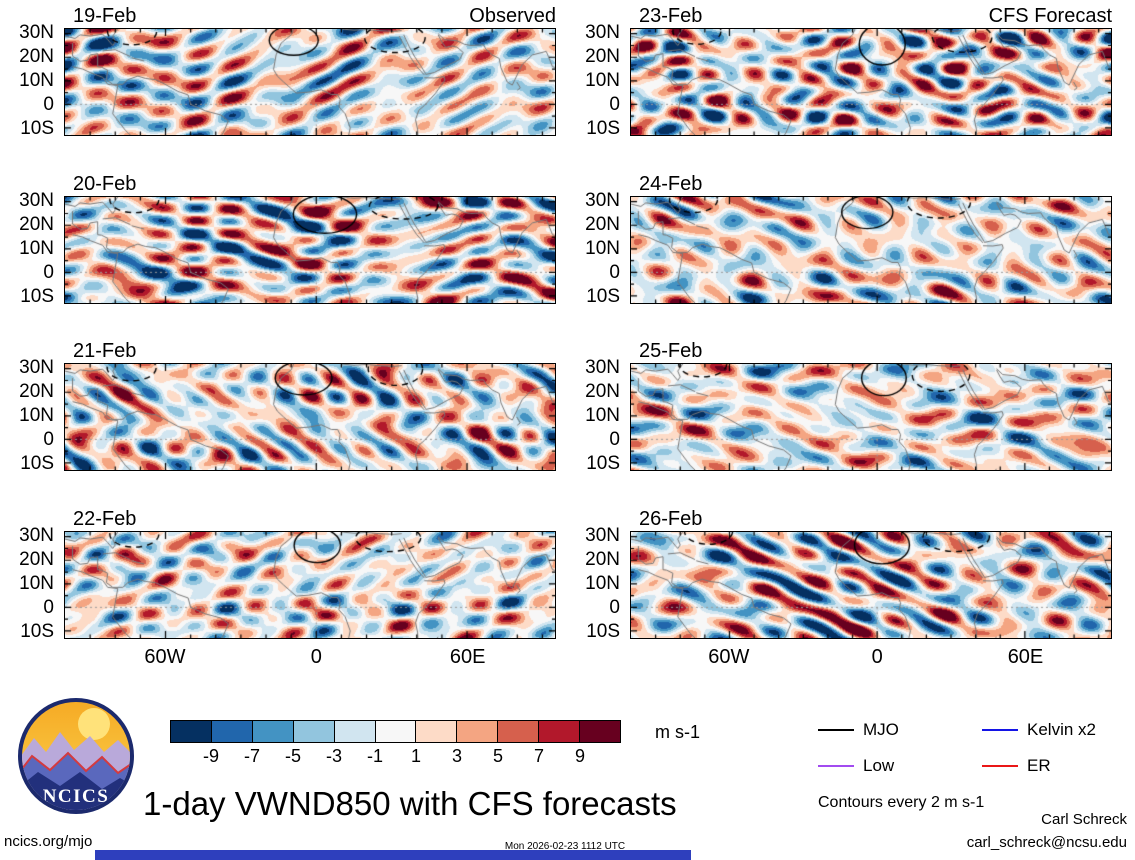 Image resolution: width=1135 pixels, height=860 pixels. I want to click on logo-sun, so click(94, 724).